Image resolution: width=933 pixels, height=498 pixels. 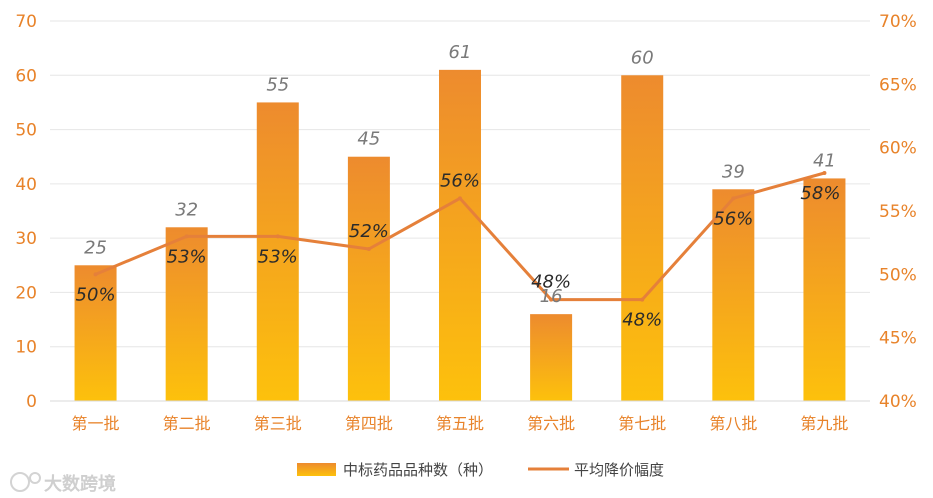 I want to click on legend-line-label: 平均降价幅度, so click(x=619, y=470).